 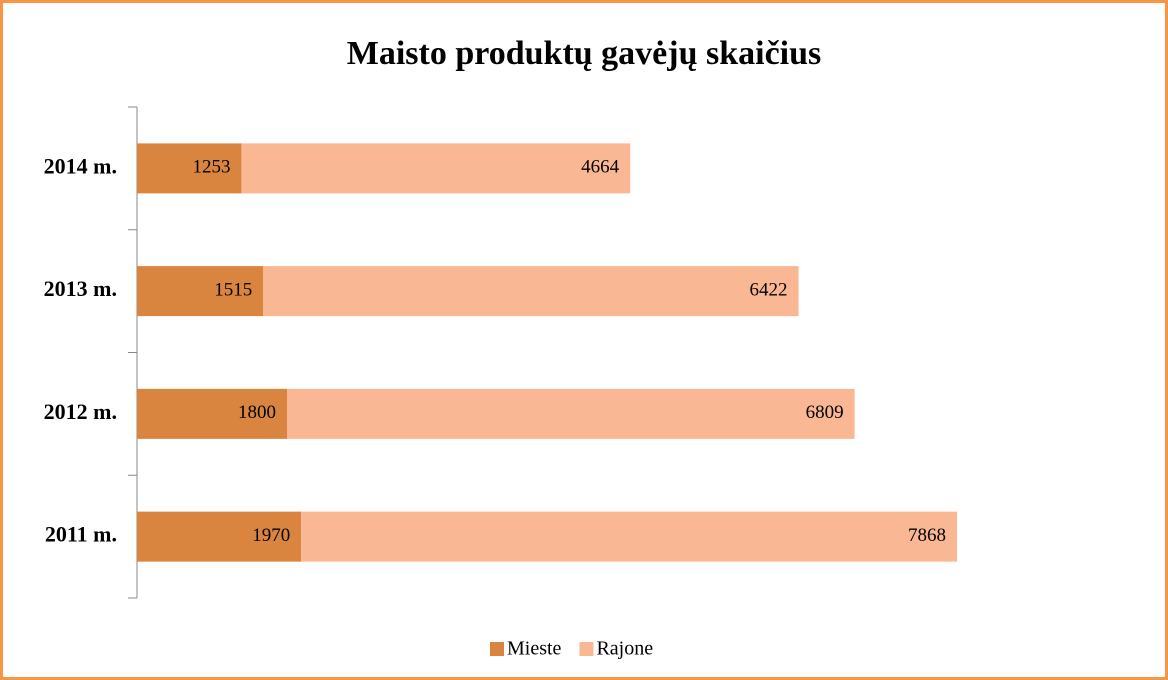 I want to click on data-label: 4664, so click(x=600, y=167).